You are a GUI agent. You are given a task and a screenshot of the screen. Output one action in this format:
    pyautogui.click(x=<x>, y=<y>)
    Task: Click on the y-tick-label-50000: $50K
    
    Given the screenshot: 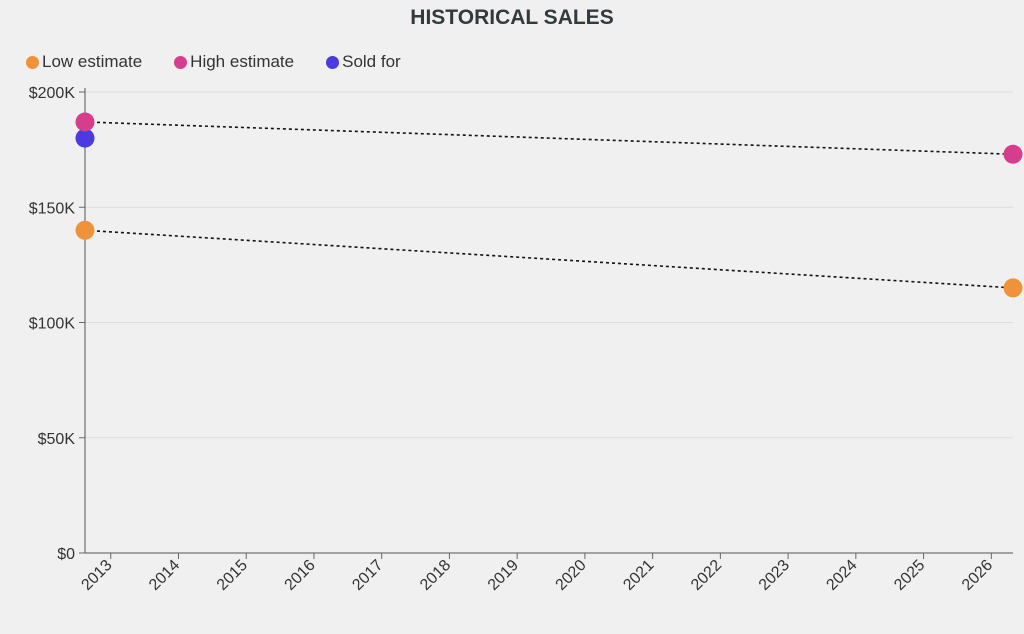 What is the action you would take?
    pyautogui.click(x=57, y=439)
    